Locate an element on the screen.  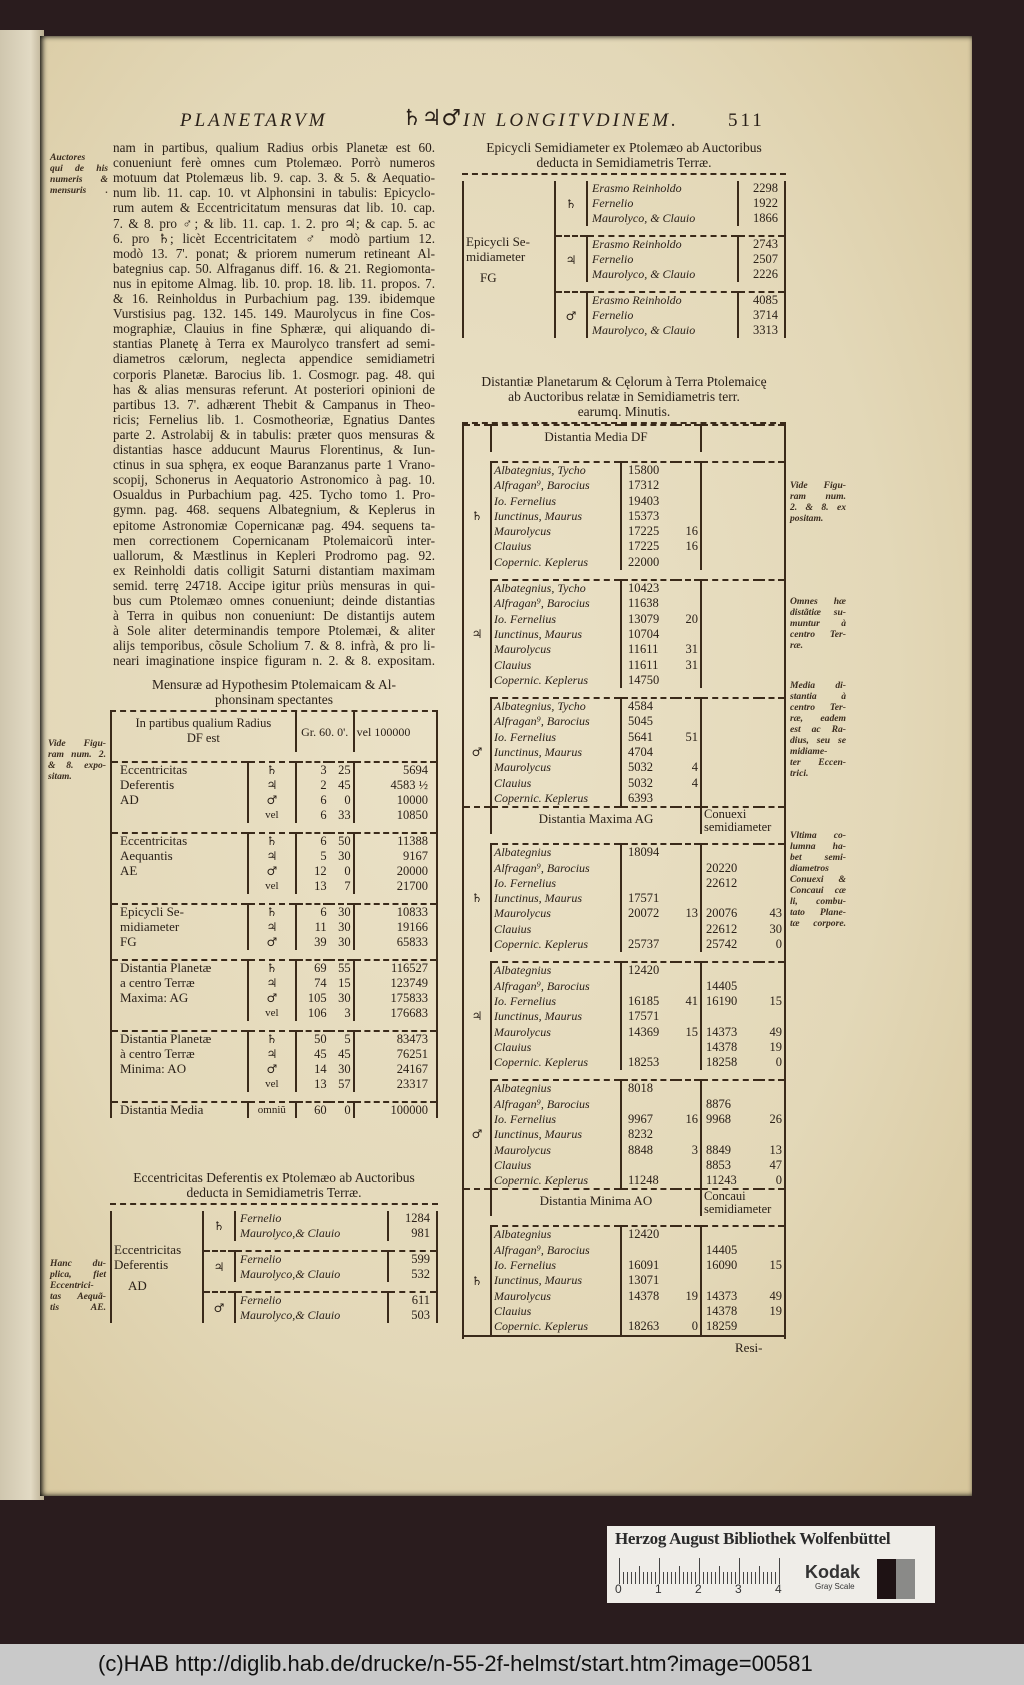
table-row: Epicycli Se- ♄ 6 30 10833 is located at coordinates (274, 912).